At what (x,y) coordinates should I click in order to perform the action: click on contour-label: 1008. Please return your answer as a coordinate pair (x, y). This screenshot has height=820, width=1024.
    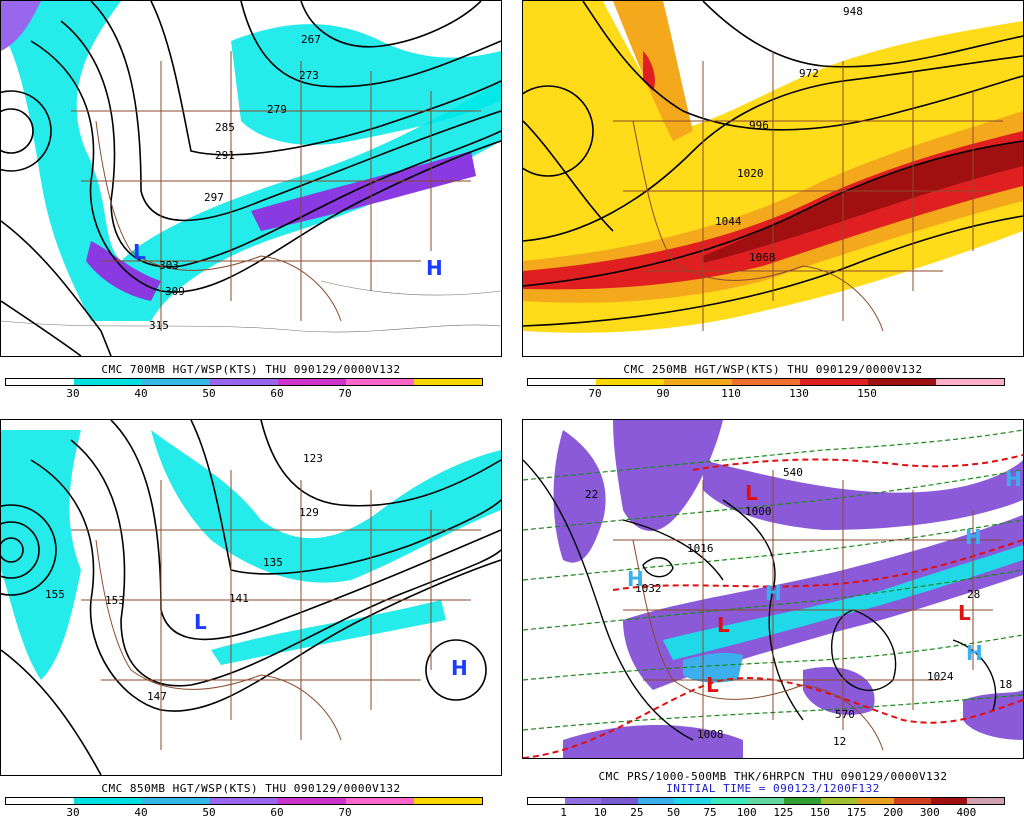
    Looking at the image, I should click on (710, 734).